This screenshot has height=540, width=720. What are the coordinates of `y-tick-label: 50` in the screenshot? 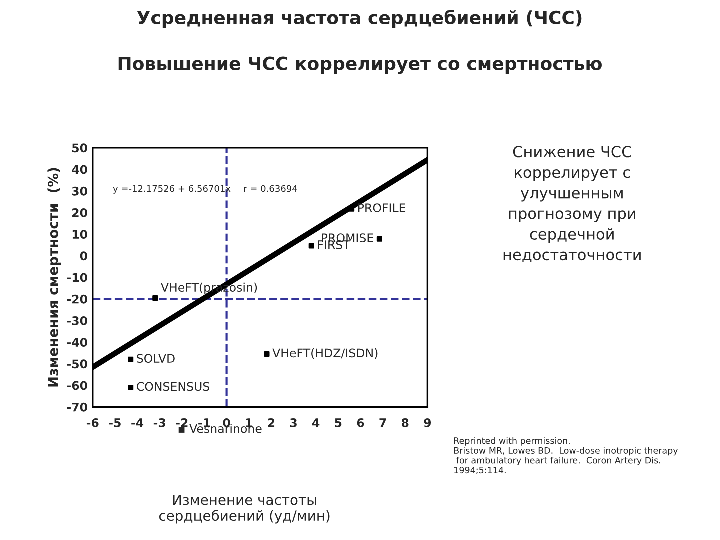 It's located at (80, 148).